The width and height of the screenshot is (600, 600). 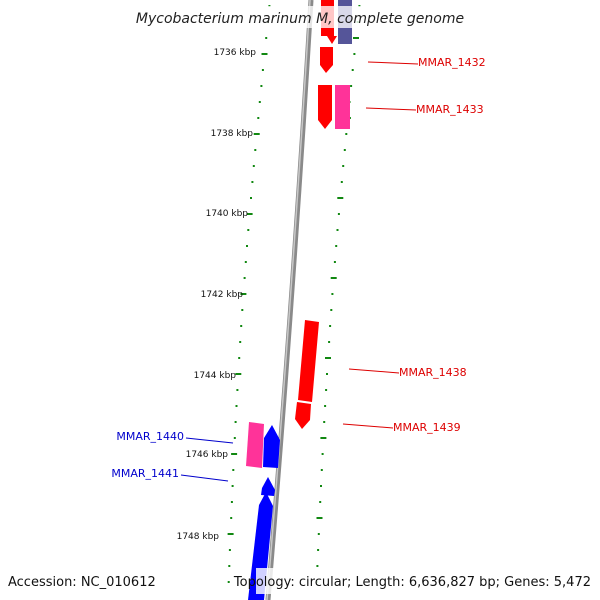 I want to click on title-backdrop, so click(x=301, y=17).